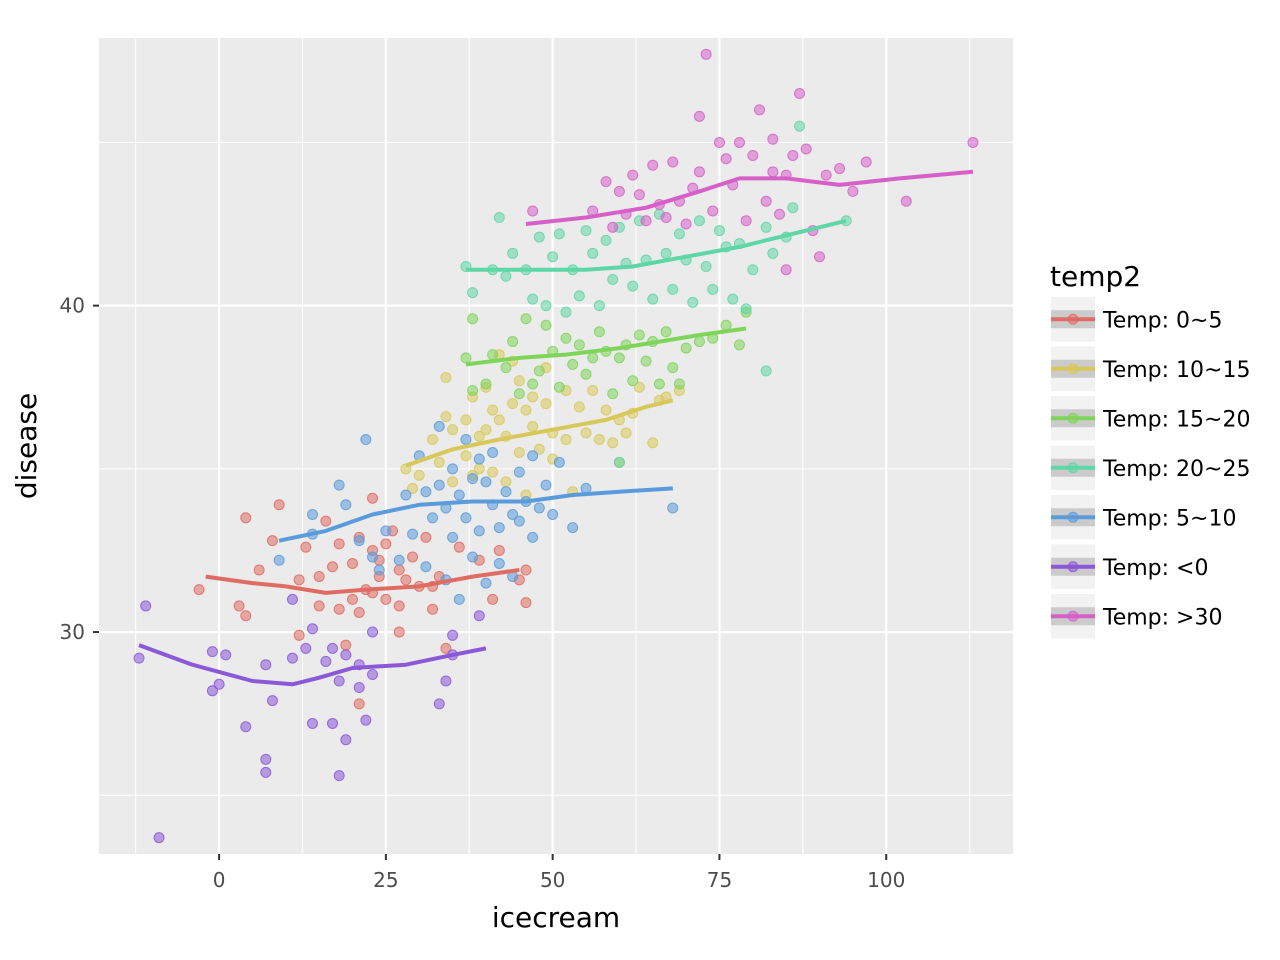 Image resolution: width=1280 pixels, height=960 pixels. What do you see at coordinates (1162, 320) in the screenshot?
I see `legend-label: Temp: 0~5` at bounding box center [1162, 320].